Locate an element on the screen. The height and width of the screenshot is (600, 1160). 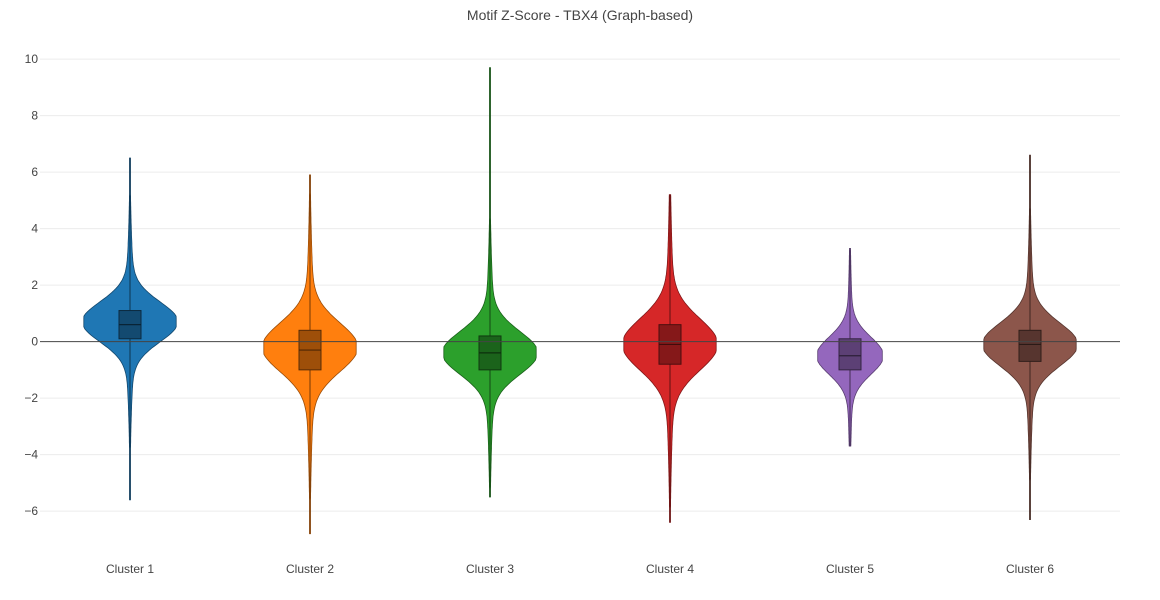
y-tick-label: 6 is located at coordinates (34, 172).